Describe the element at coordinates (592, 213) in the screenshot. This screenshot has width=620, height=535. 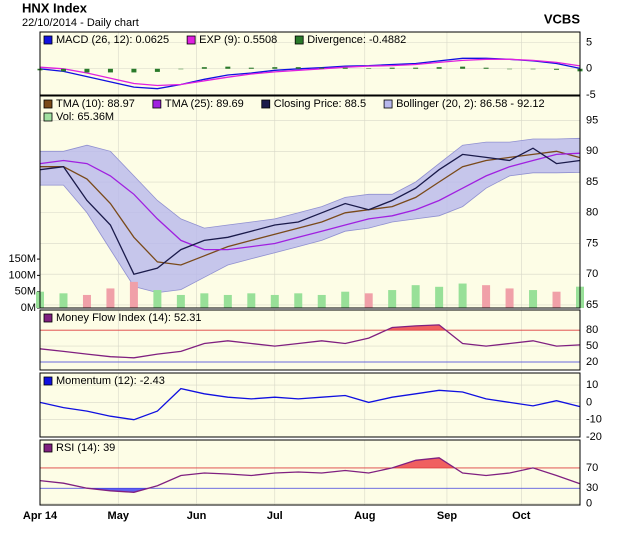
I see `y-tick-label: 80` at that location.